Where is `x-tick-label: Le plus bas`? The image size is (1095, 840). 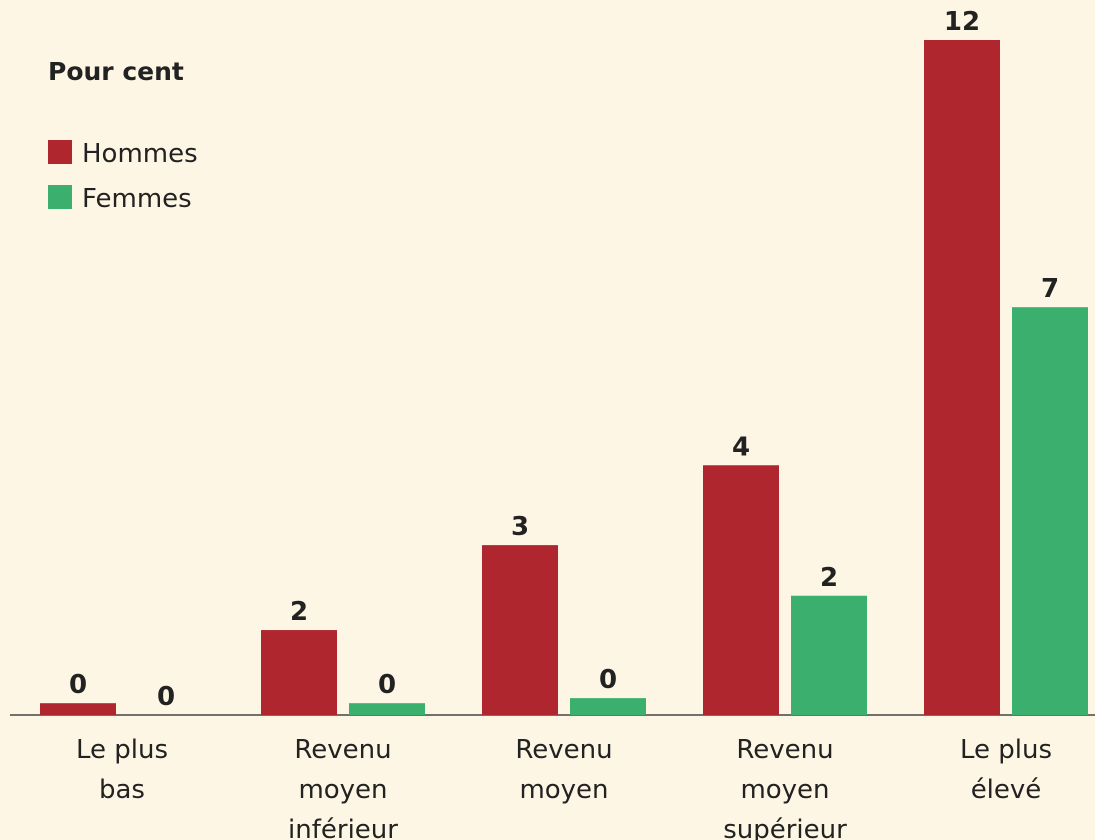
x-tick-label: Le plus bas is located at coordinates (122, 770).